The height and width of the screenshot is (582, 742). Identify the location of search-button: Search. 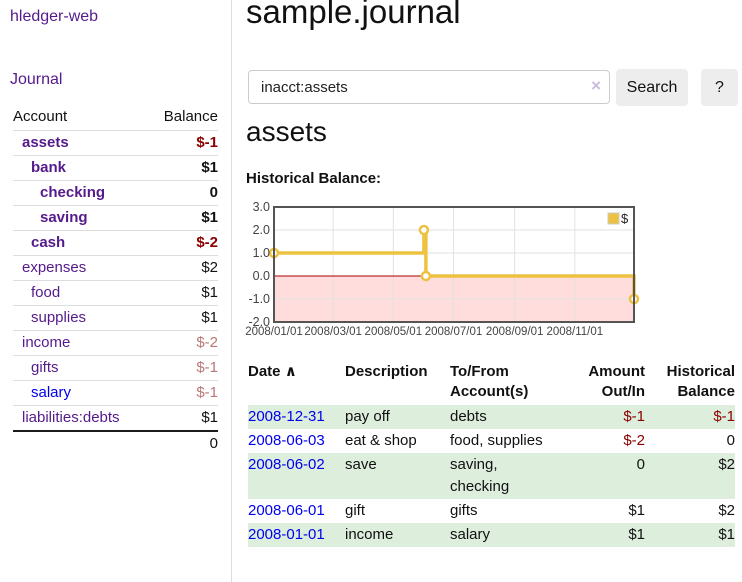
(652, 87).